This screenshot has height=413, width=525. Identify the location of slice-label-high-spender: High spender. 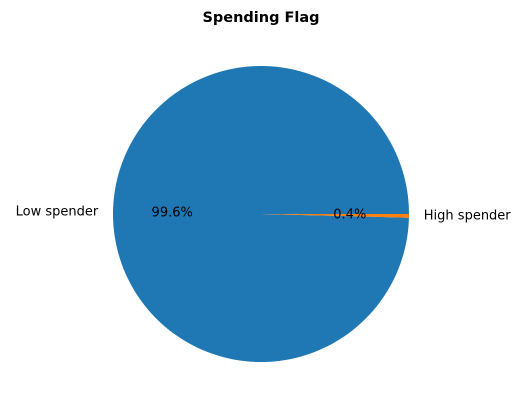
(468, 216).